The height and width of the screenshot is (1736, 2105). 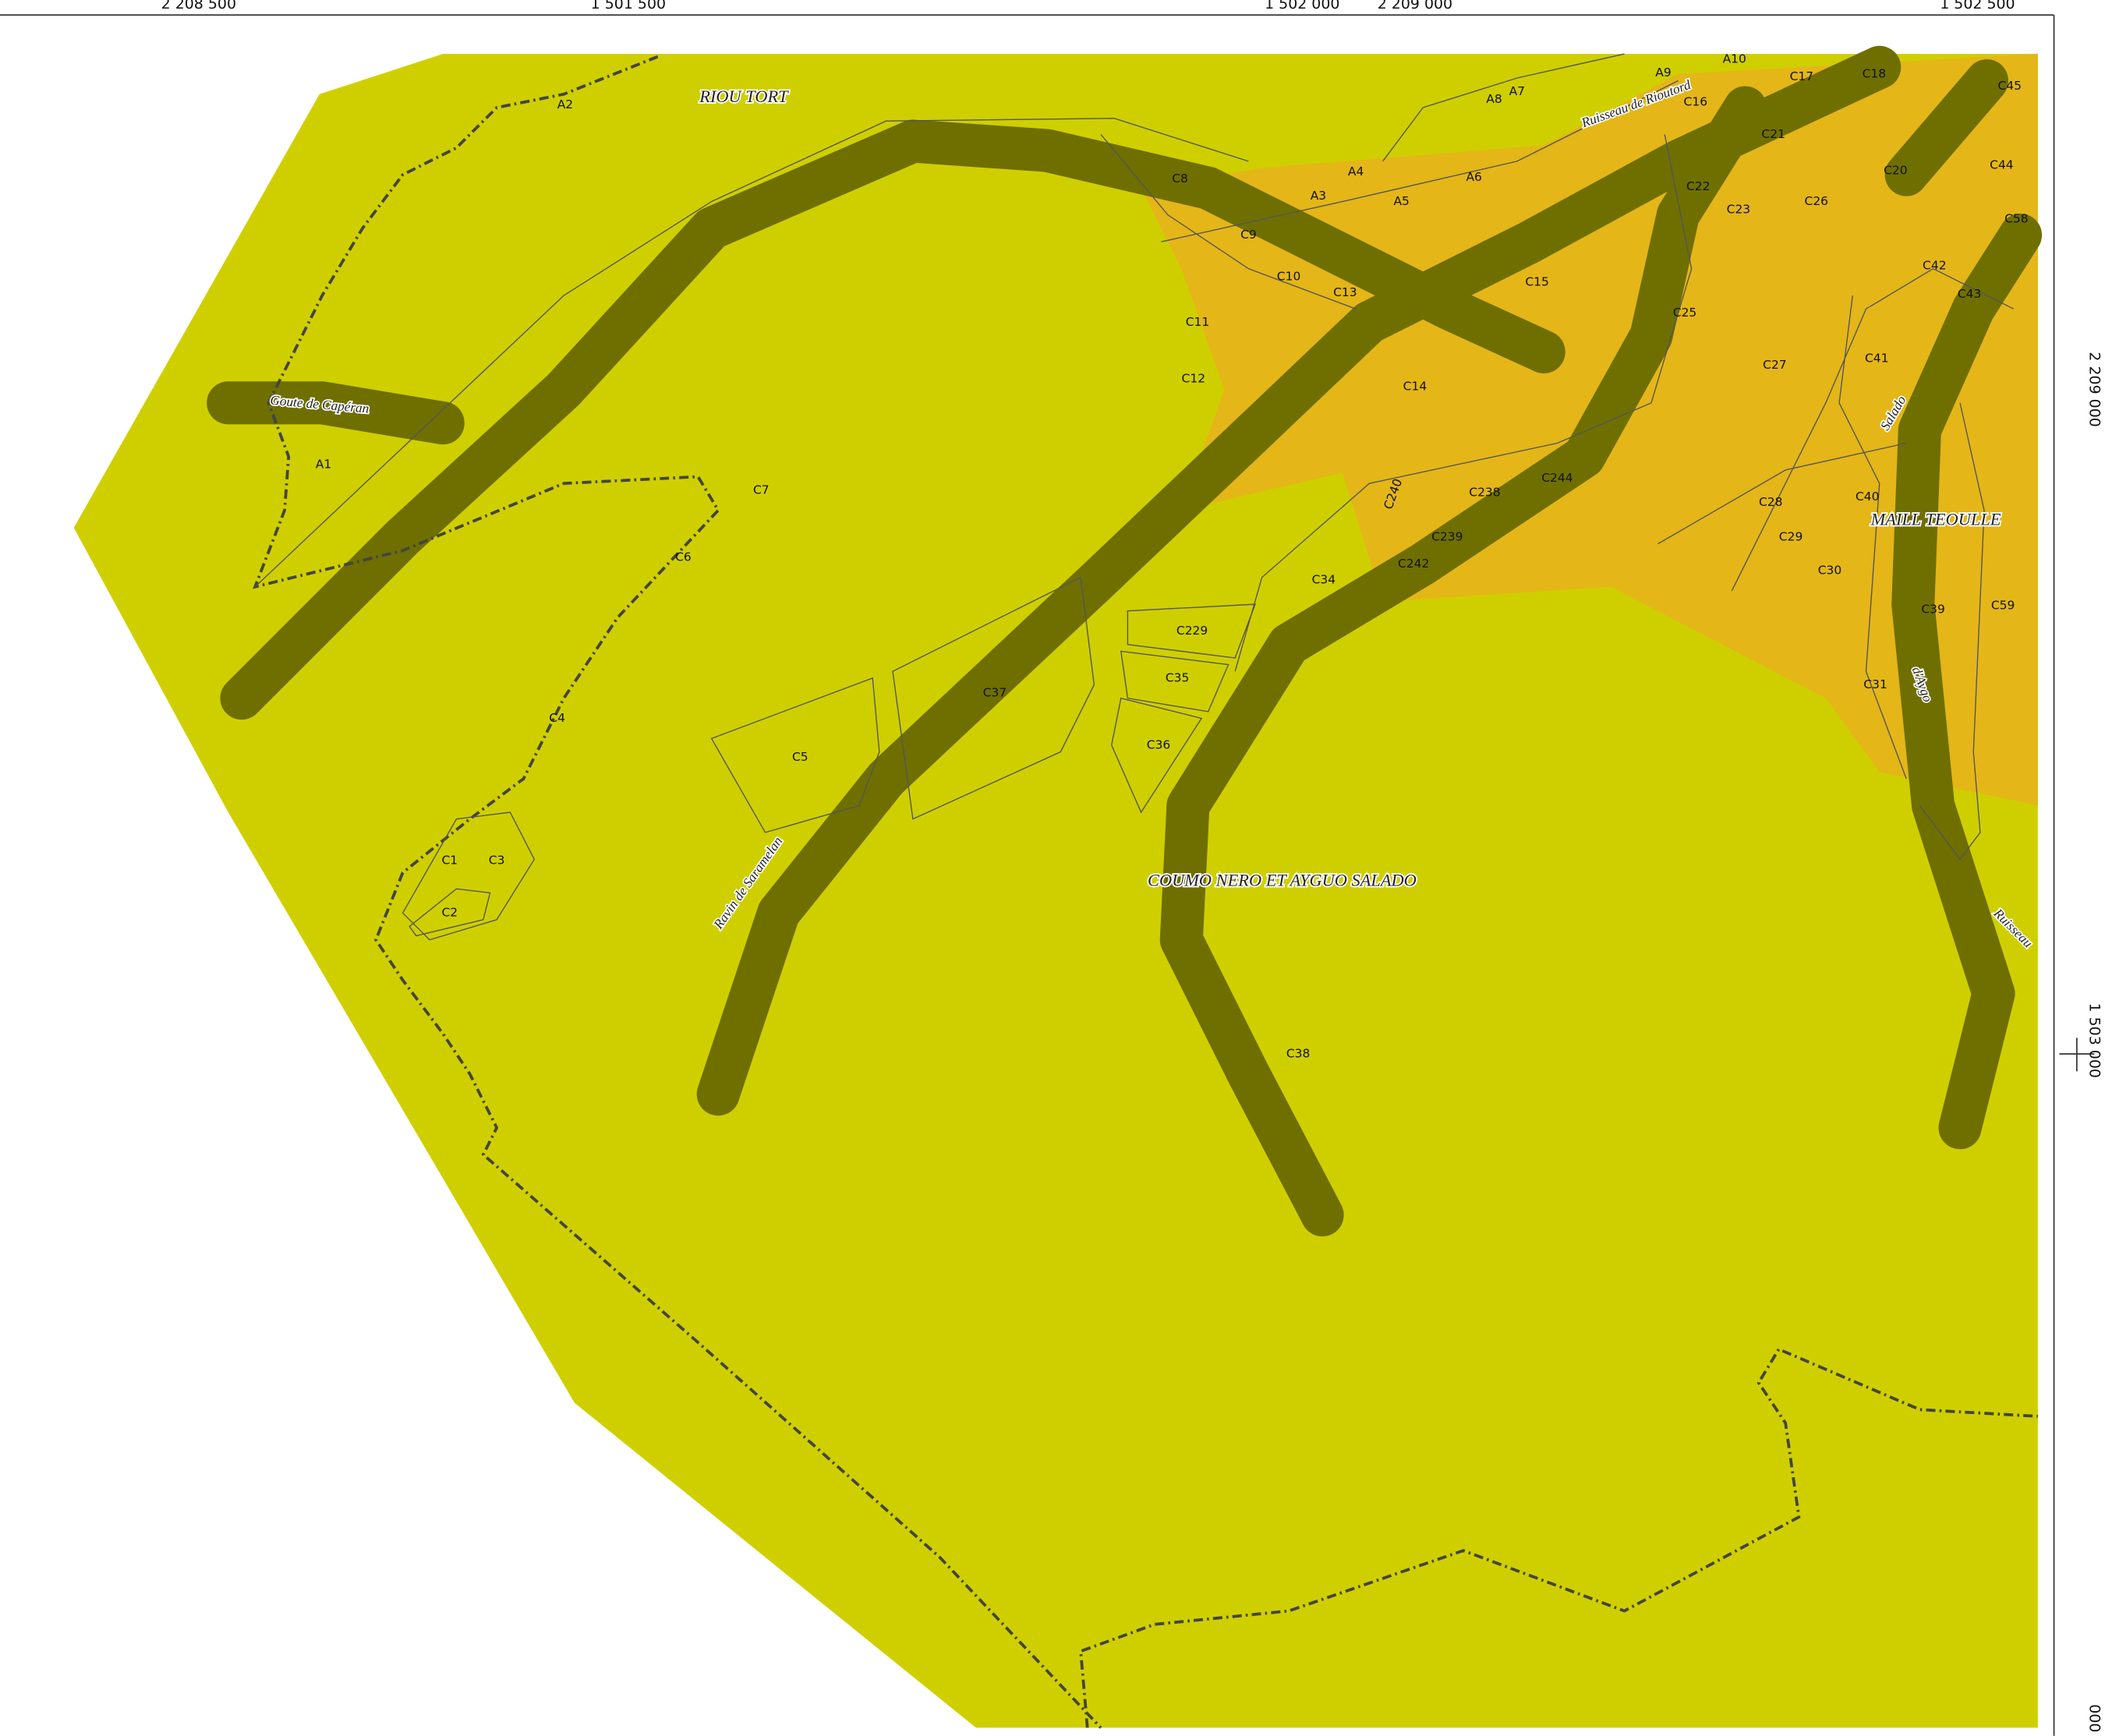 What do you see at coordinates (1933, 610) in the screenshot?
I see `parcel-label: C39` at bounding box center [1933, 610].